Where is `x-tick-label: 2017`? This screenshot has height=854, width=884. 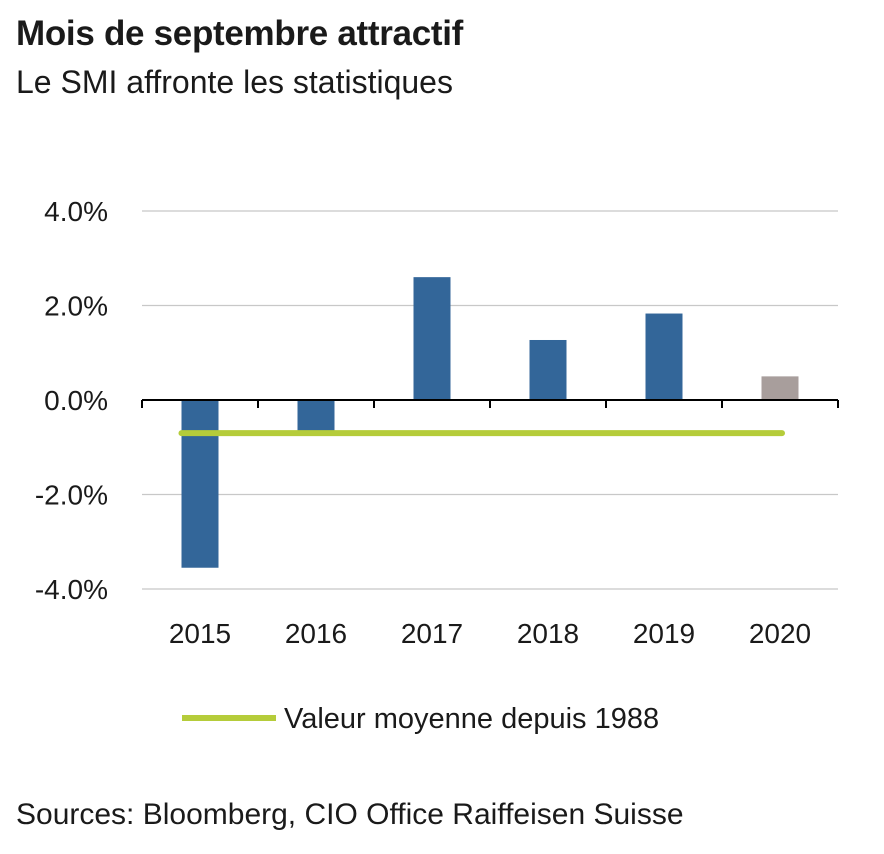
x-tick-label: 2017 is located at coordinates (432, 633).